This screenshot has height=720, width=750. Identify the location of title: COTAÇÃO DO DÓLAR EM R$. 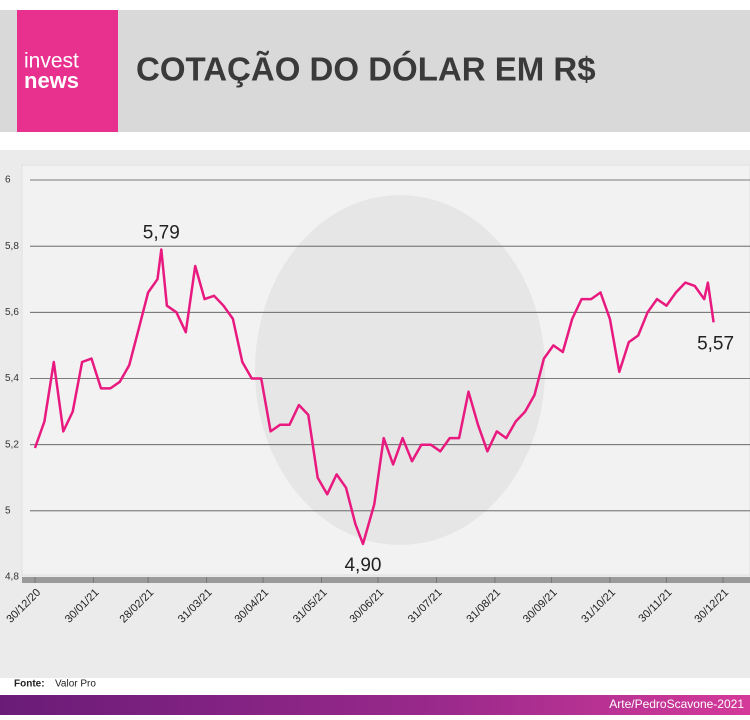
(366, 69).